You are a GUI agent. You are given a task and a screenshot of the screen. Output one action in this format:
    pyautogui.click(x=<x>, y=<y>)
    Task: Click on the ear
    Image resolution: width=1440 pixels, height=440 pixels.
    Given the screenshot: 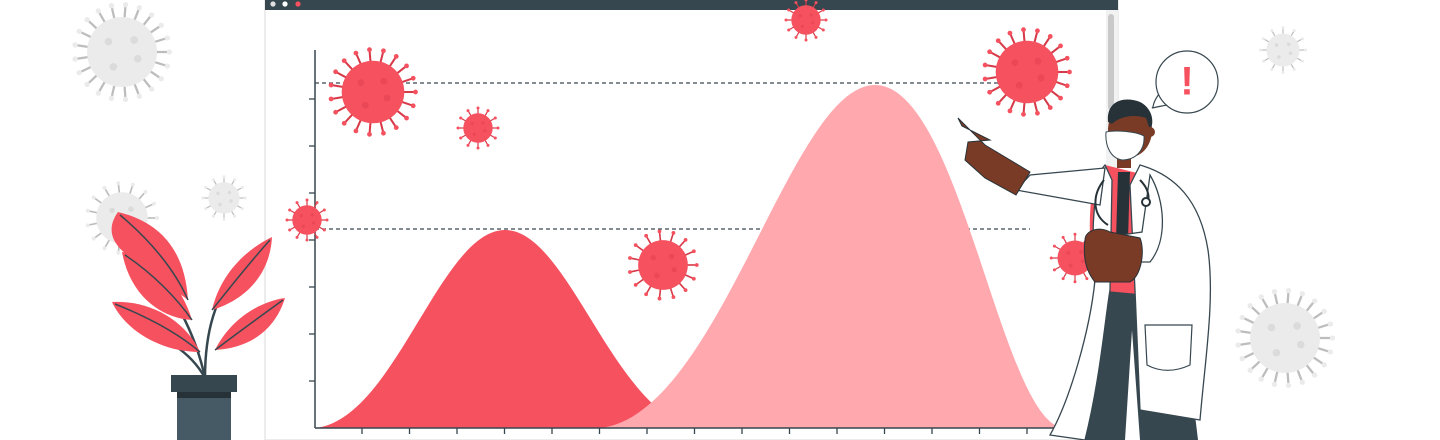 What is the action you would take?
    pyautogui.click(x=1150, y=132)
    